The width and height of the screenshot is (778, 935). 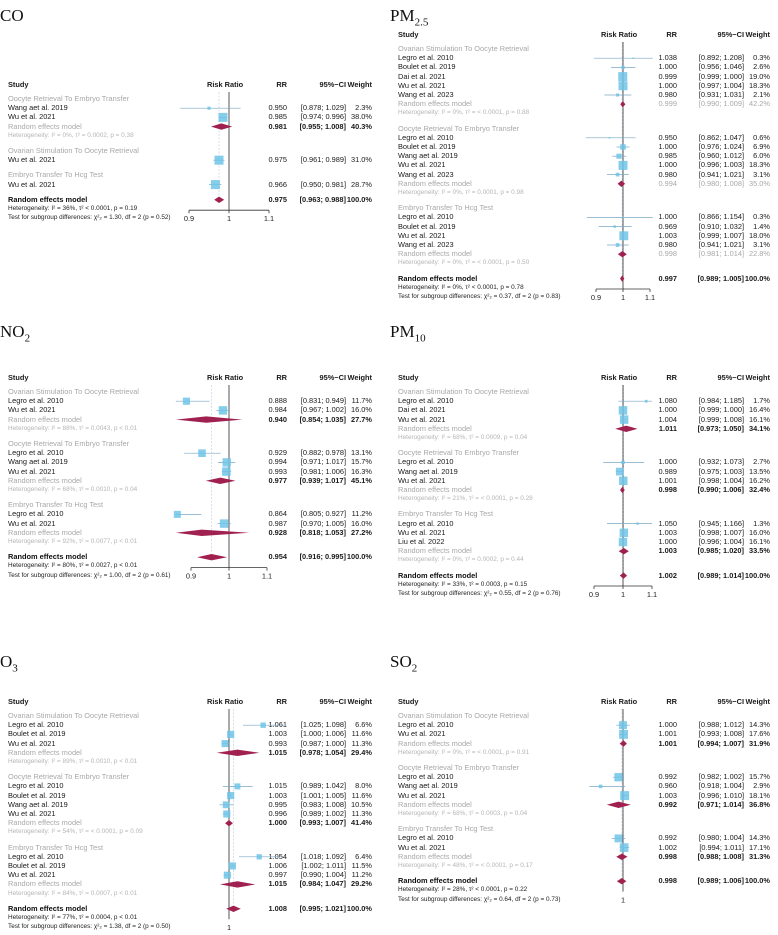 What do you see at coordinates (278, 480) in the screenshot?
I see `subgroup-pooled-rr: 0.977` at bounding box center [278, 480].